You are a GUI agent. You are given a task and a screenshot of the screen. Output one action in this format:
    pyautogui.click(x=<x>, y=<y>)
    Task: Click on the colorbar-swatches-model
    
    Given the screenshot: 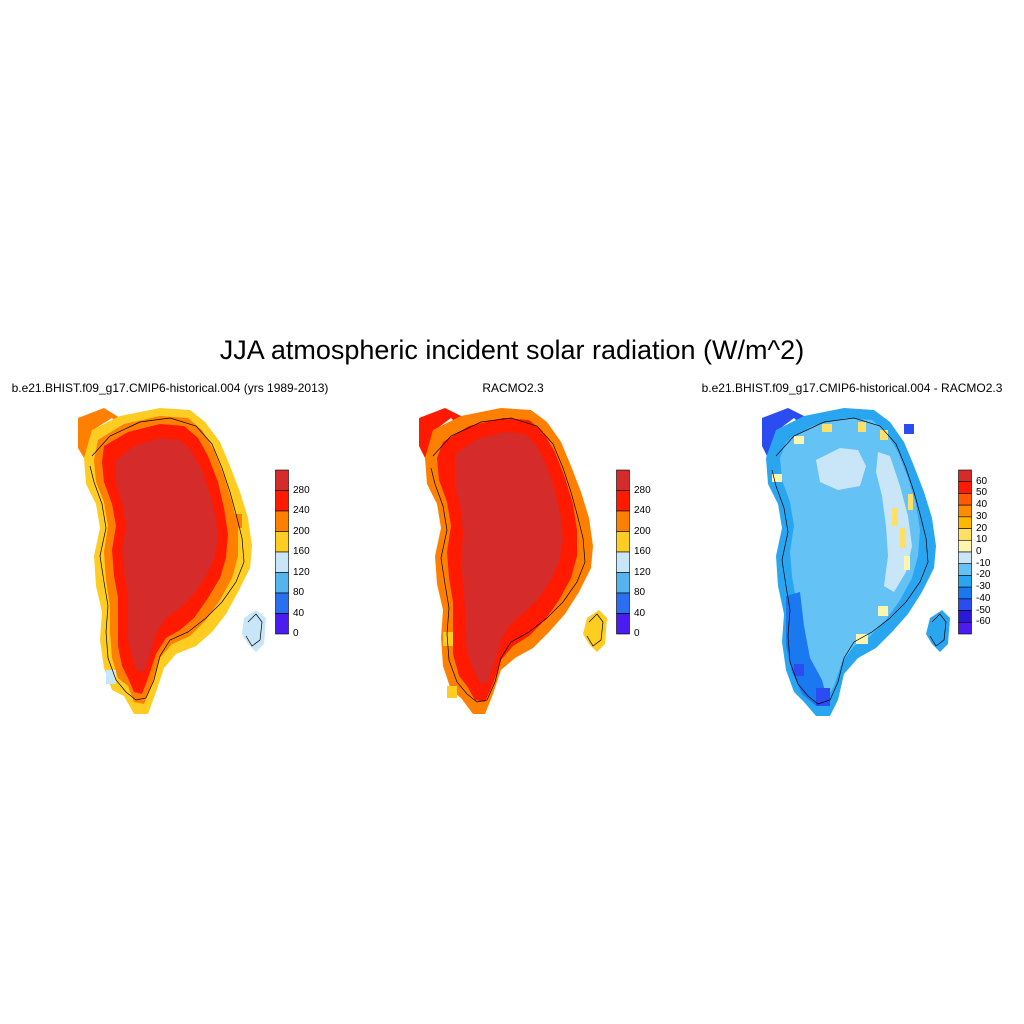 What is the action you would take?
    pyautogui.click(x=282, y=552)
    